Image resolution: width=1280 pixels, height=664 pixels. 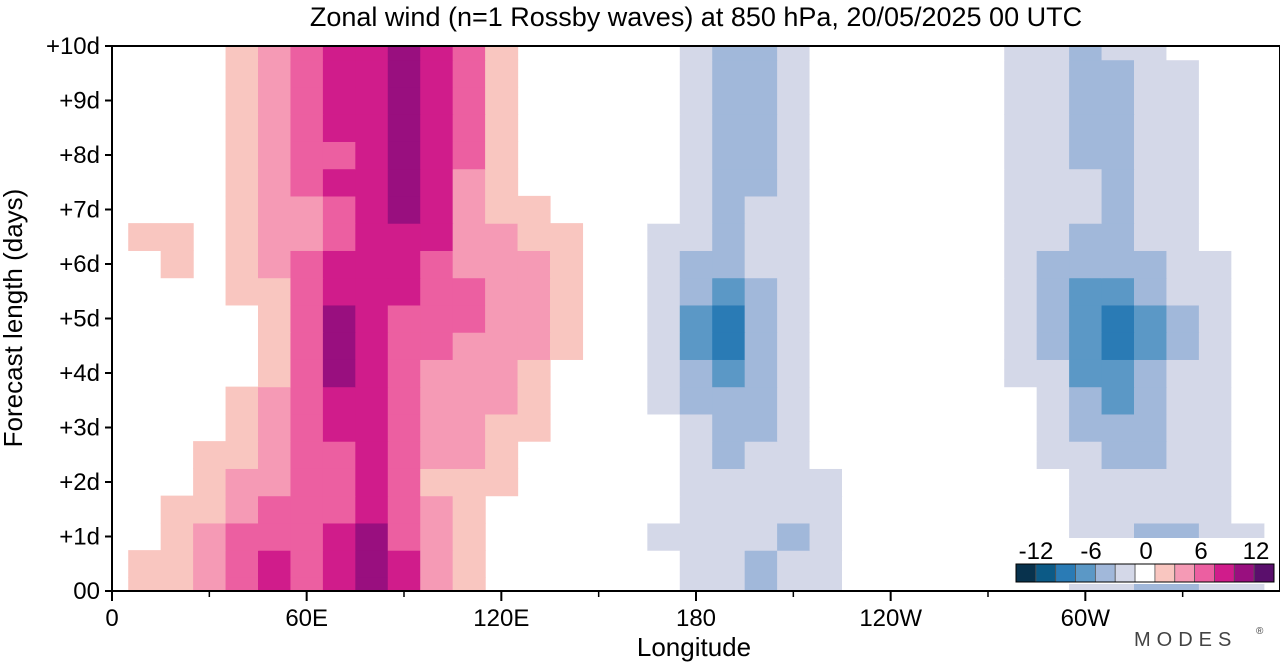 What do you see at coordinates (79, 264) in the screenshot?
I see `y-tick-label: +6d` at bounding box center [79, 264].